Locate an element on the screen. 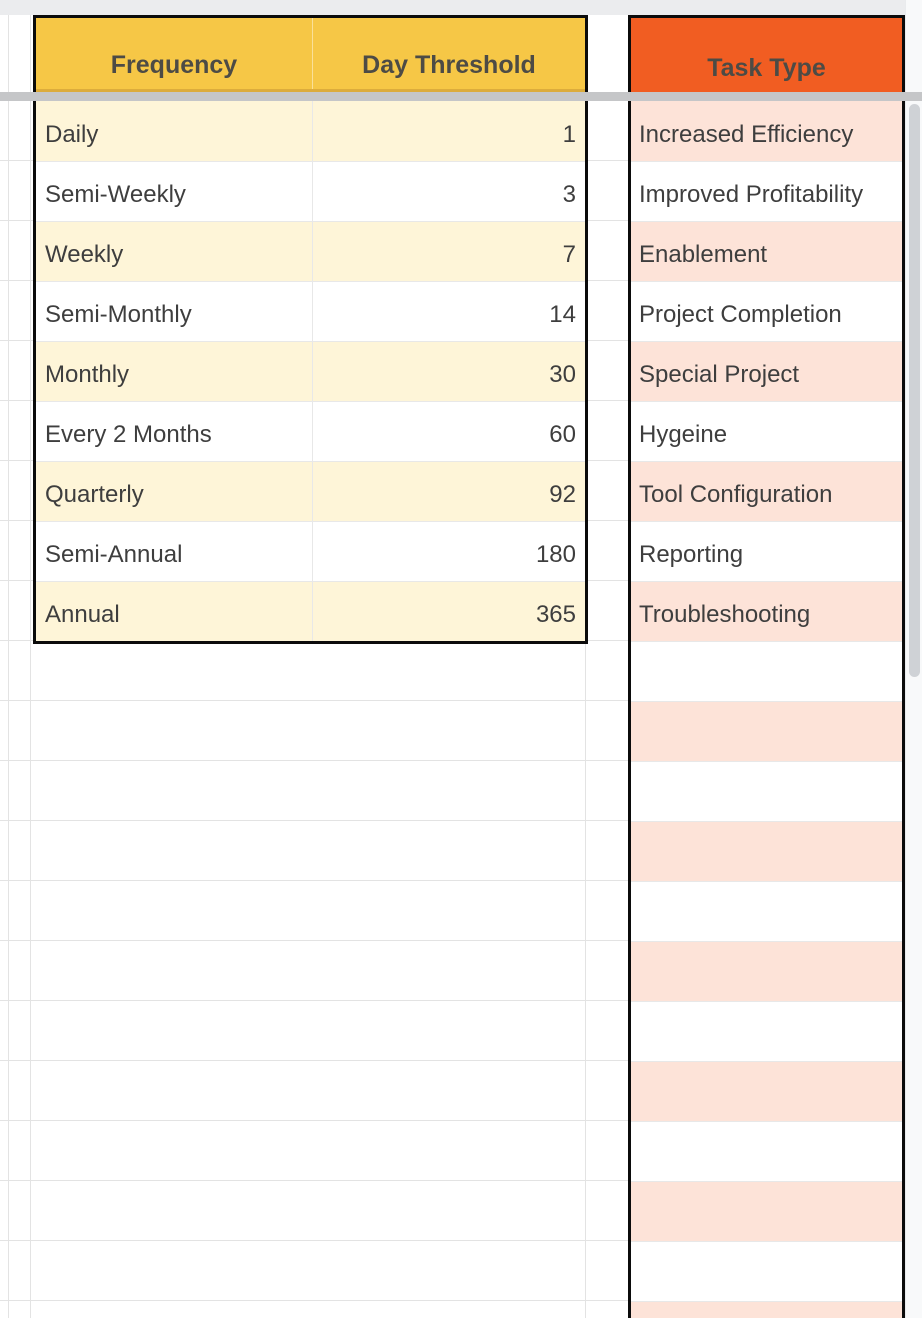 The height and width of the screenshot is (1318, 922). table-row: Enablement is located at coordinates (766, 251).